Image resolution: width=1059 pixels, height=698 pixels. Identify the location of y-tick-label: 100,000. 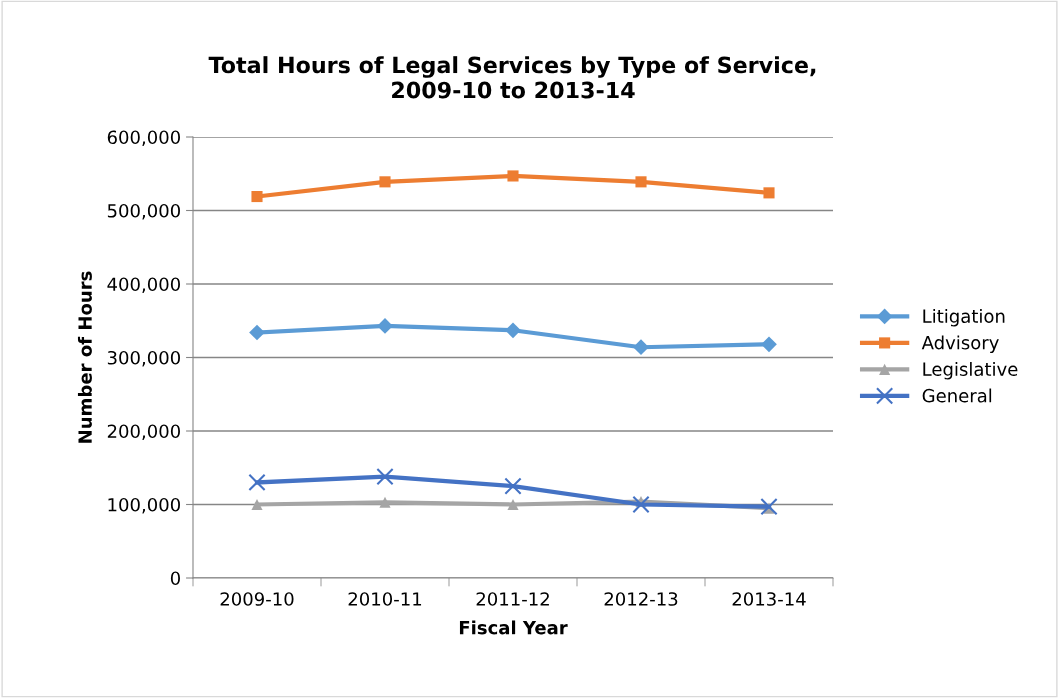
(144, 505).